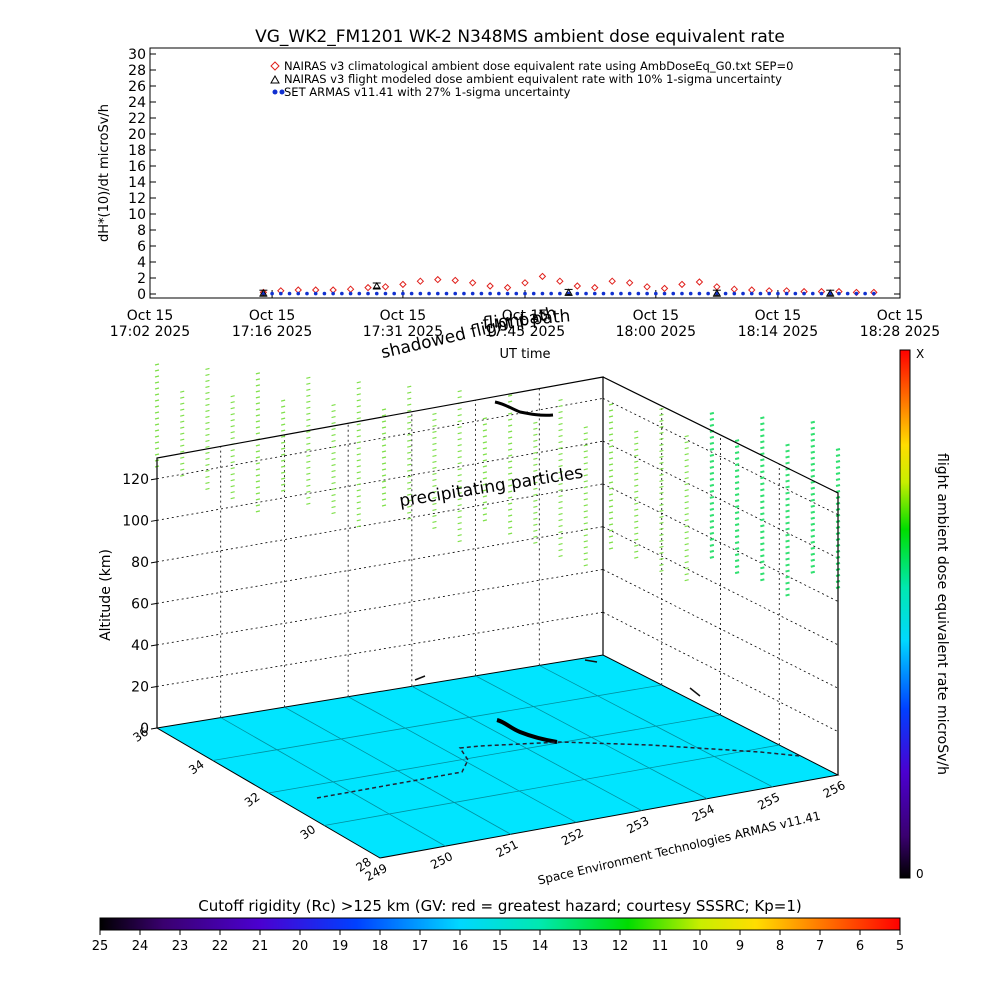 Image resolution: width=1000 pixels, height=1004 pixels. I want to click on time-series-marks, so click(568, 284).